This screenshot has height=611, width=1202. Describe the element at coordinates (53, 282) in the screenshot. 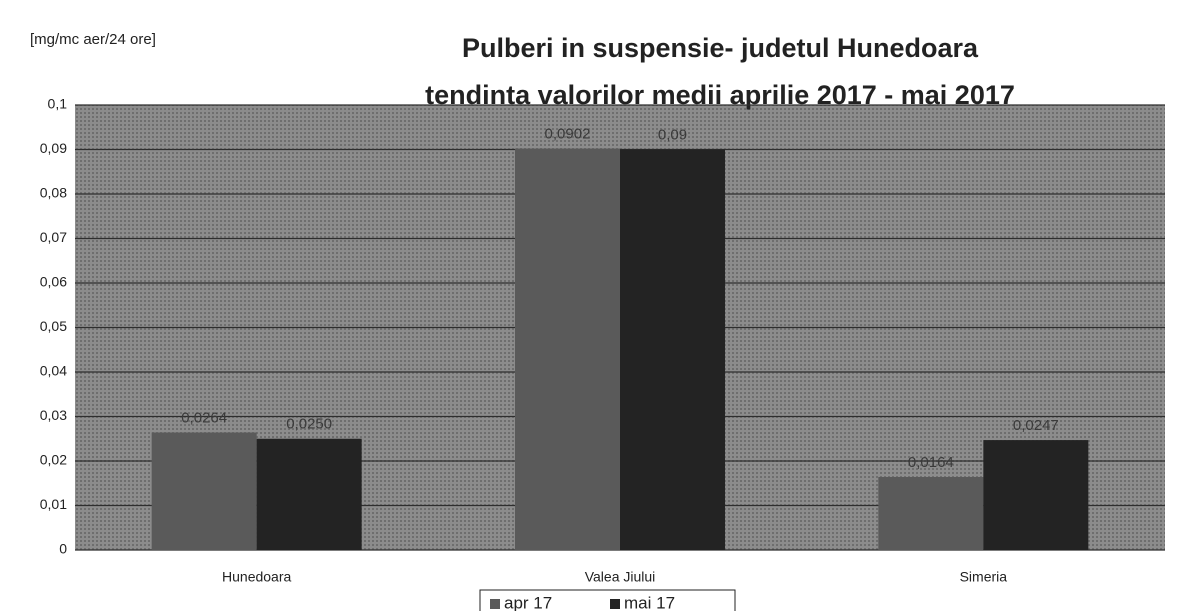

I see `y-tick-label: 0,06` at that location.